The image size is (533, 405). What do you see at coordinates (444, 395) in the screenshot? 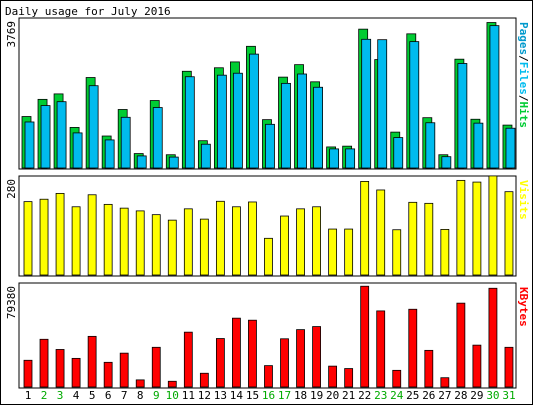
I see `day-label: 27` at bounding box center [444, 395].